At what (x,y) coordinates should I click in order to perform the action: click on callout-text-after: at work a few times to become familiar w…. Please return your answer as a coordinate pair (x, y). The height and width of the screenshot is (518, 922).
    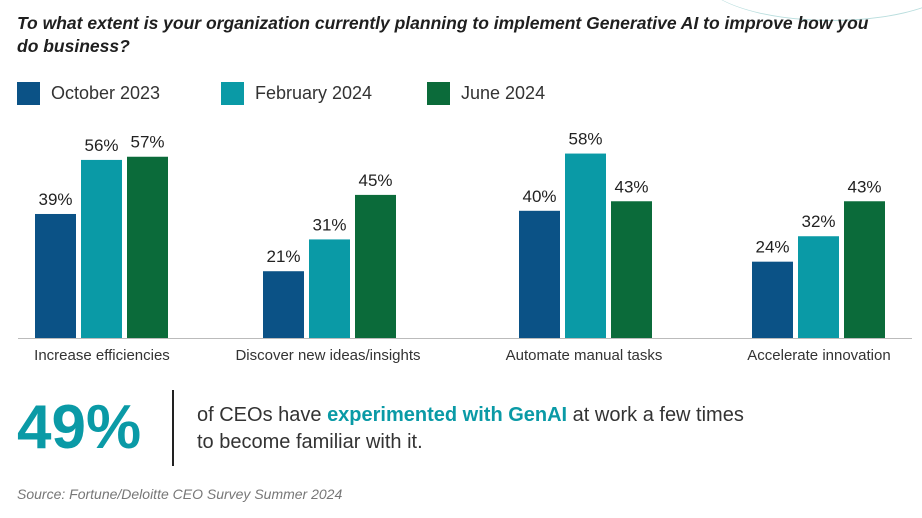
    Looking at the image, I should click on (470, 428).